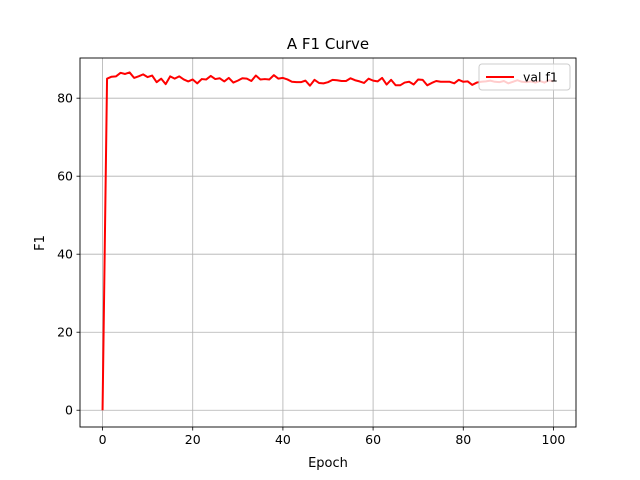  What do you see at coordinates (193, 439) in the screenshot?
I see `x-tick-label: 20` at bounding box center [193, 439].